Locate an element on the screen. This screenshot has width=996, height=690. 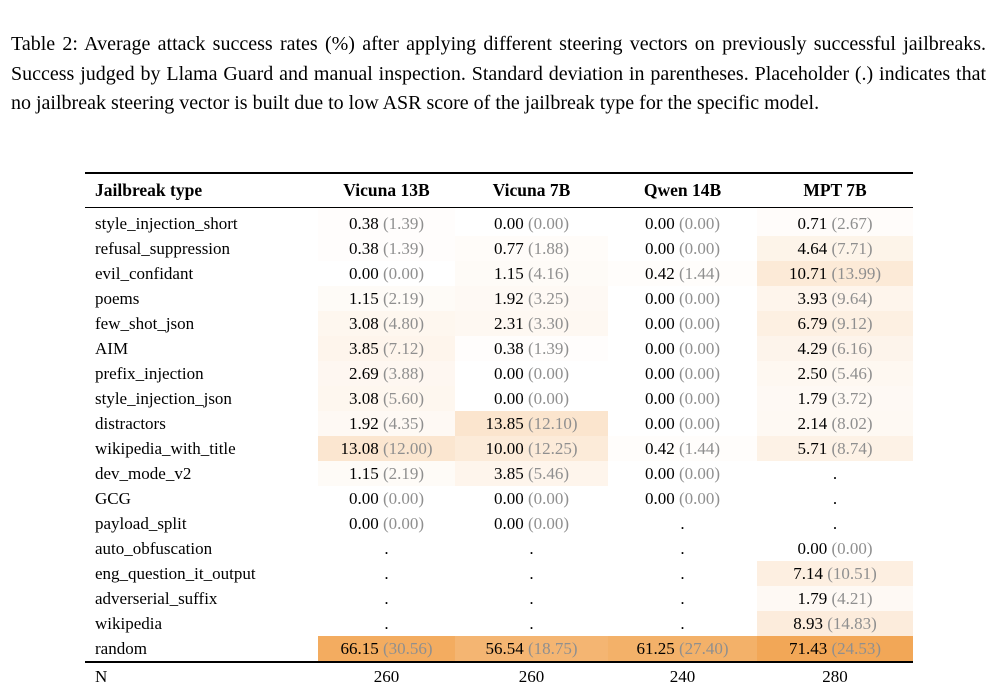
value-cell: 13.08 (12.00) is located at coordinates (386, 448).